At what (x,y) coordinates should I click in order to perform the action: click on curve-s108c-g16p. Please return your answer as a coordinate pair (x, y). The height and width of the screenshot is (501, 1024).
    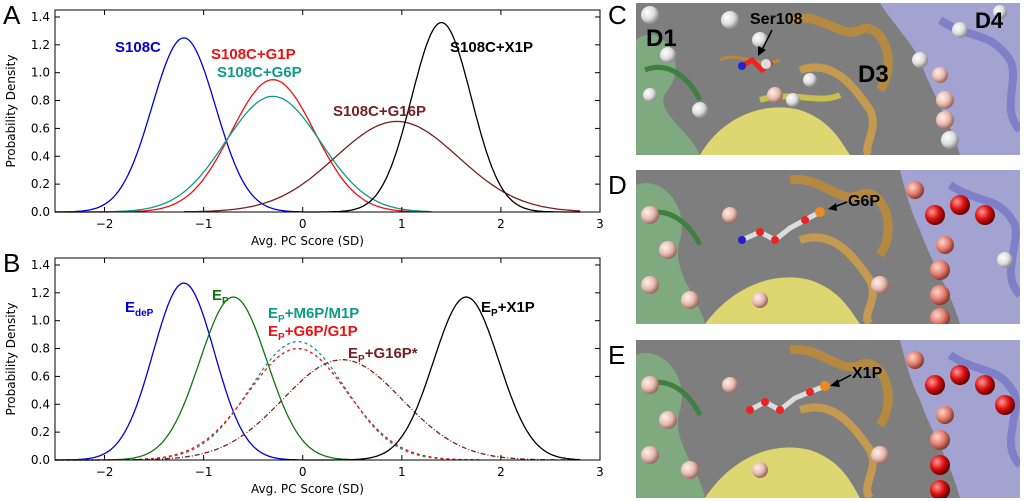
    Looking at the image, I should click on (382, 166).